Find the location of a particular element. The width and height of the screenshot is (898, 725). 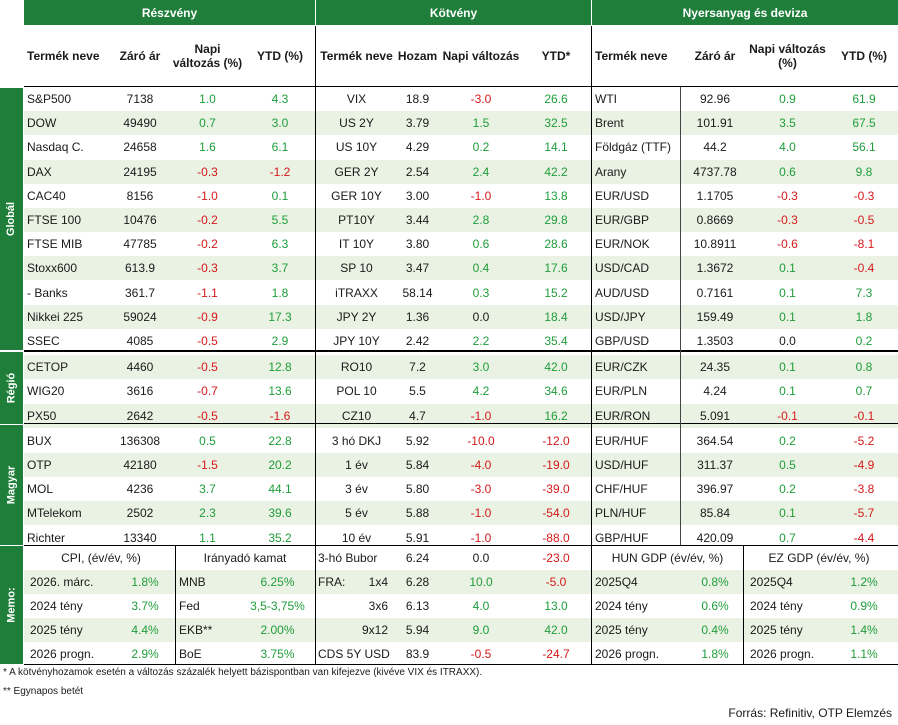

colhead-cm-3: YTD (%) is located at coordinates (864, 56).